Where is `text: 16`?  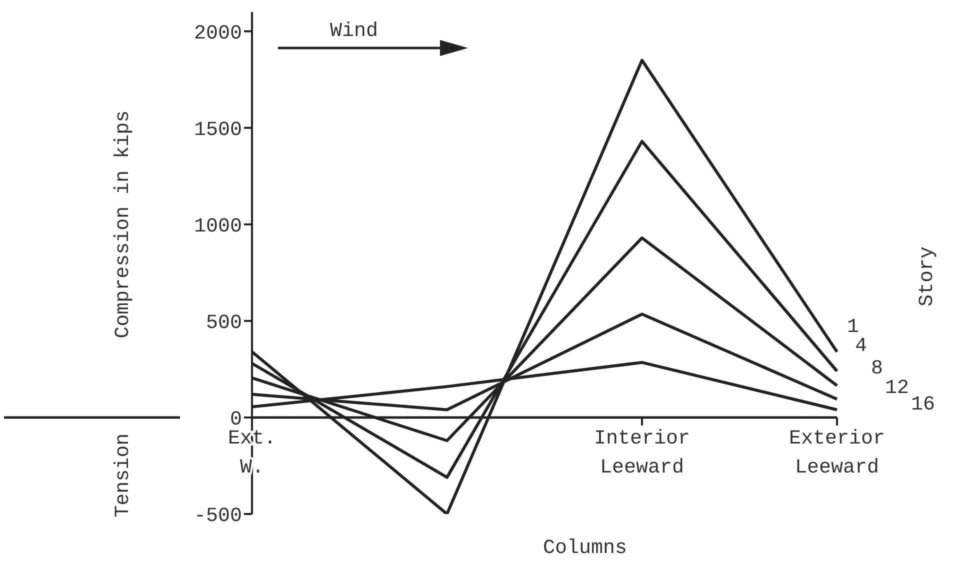 text: 16 is located at coordinates (923, 405).